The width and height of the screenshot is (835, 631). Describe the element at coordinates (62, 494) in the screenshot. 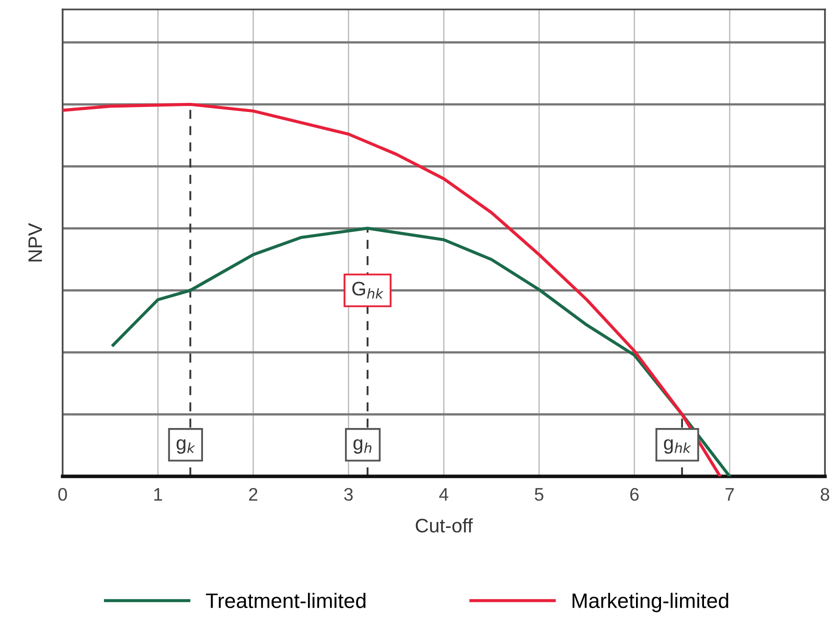

I see `x-tick-label: 0` at that location.